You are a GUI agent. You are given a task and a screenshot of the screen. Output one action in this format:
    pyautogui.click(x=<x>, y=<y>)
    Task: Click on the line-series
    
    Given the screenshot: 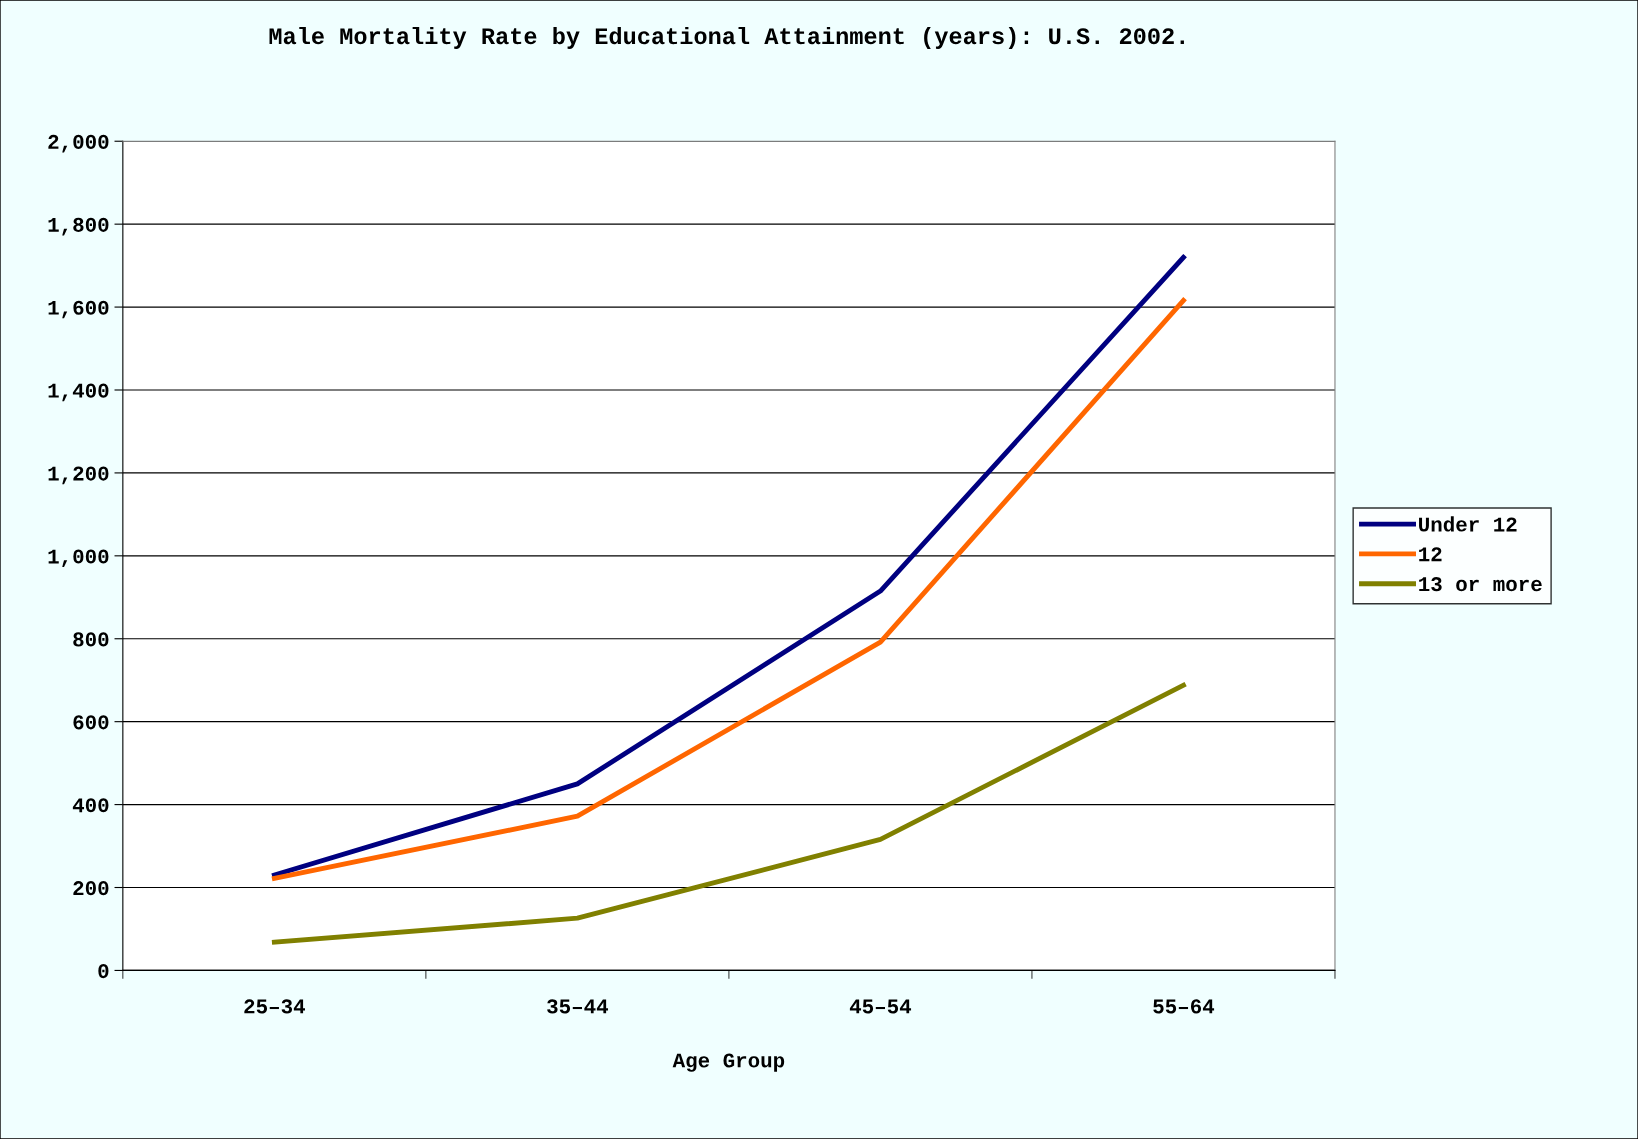 What is the action you would take?
    pyautogui.click(x=728, y=813)
    